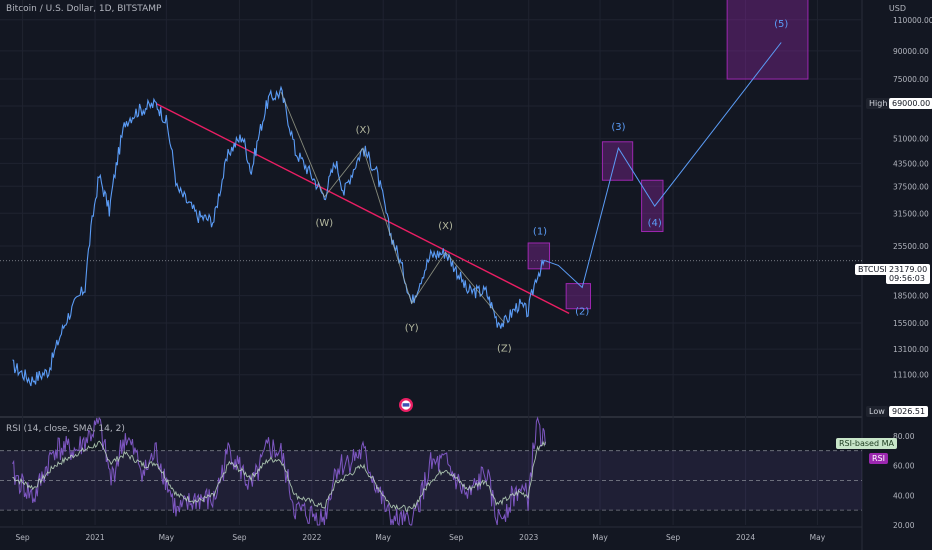  What do you see at coordinates (866, 443) in the screenshot?
I see `rsi-ma-tag: RSI-based MA` at bounding box center [866, 443].